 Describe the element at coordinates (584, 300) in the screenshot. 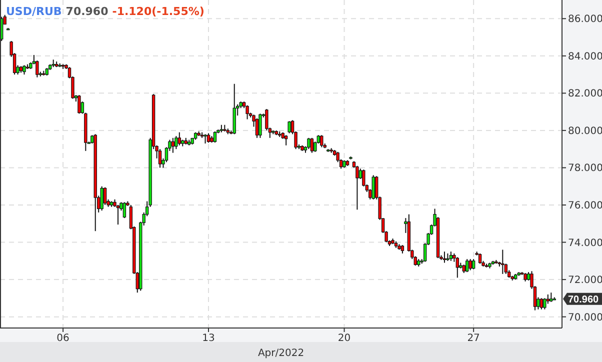

I see `annotation: 70.960` at that location.